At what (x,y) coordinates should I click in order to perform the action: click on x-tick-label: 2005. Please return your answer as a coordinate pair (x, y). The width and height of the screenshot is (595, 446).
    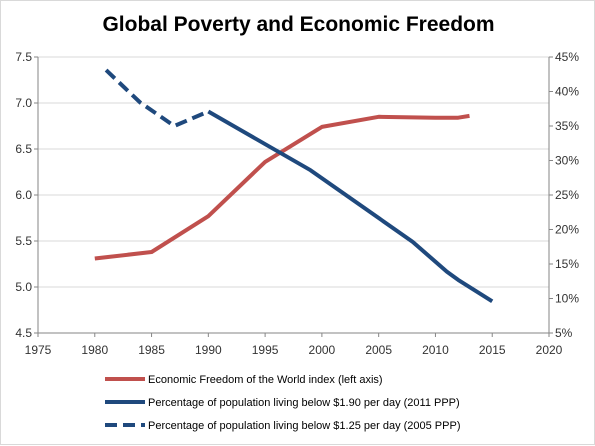
    Looking at the image, I should click on (378, 350).